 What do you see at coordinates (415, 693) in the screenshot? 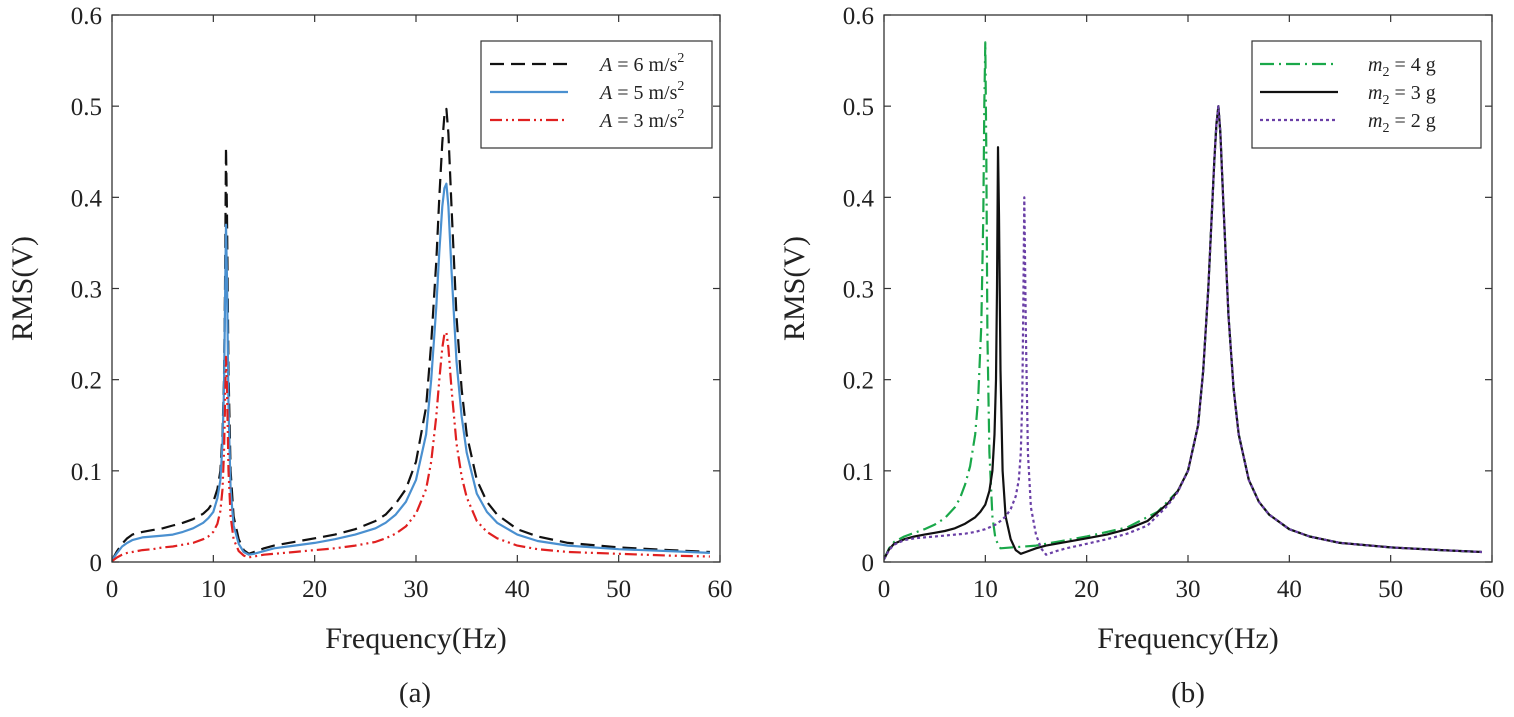
I see `panel-caption: (a)` at bounding box center [415, 693].